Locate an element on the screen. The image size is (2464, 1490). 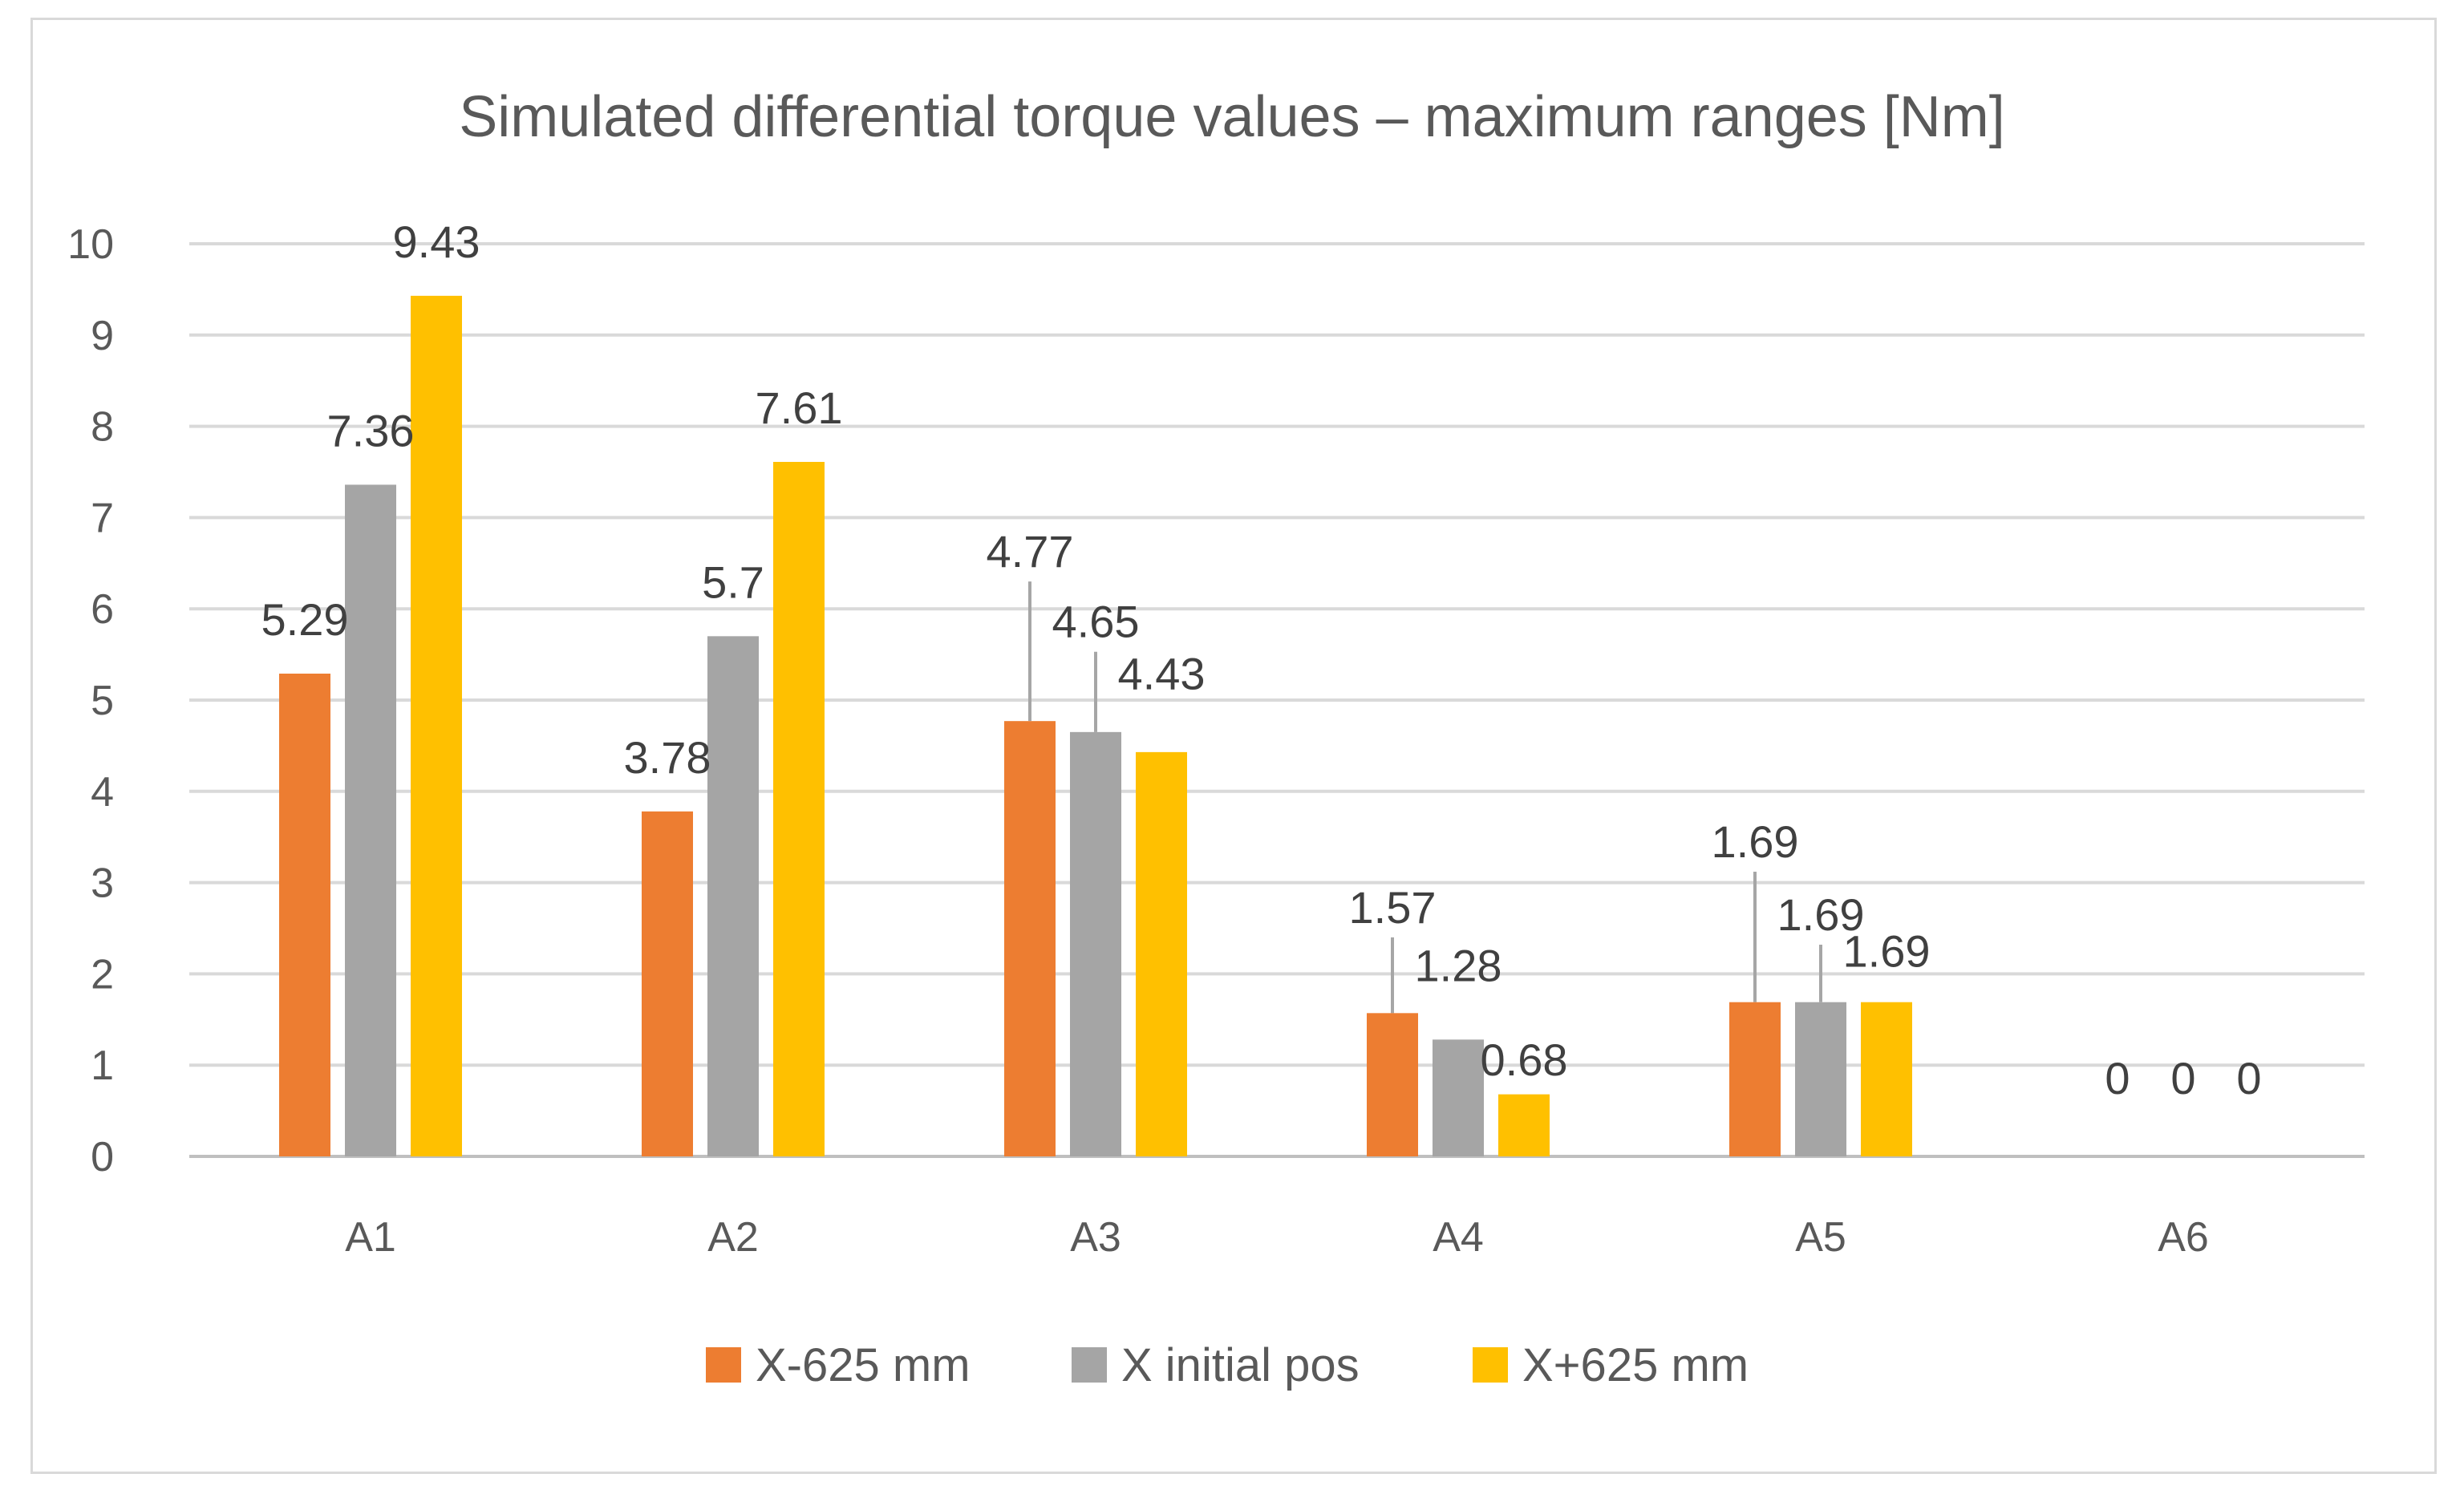
y-tick-label: 1 is located at coordinates (102, 1066).